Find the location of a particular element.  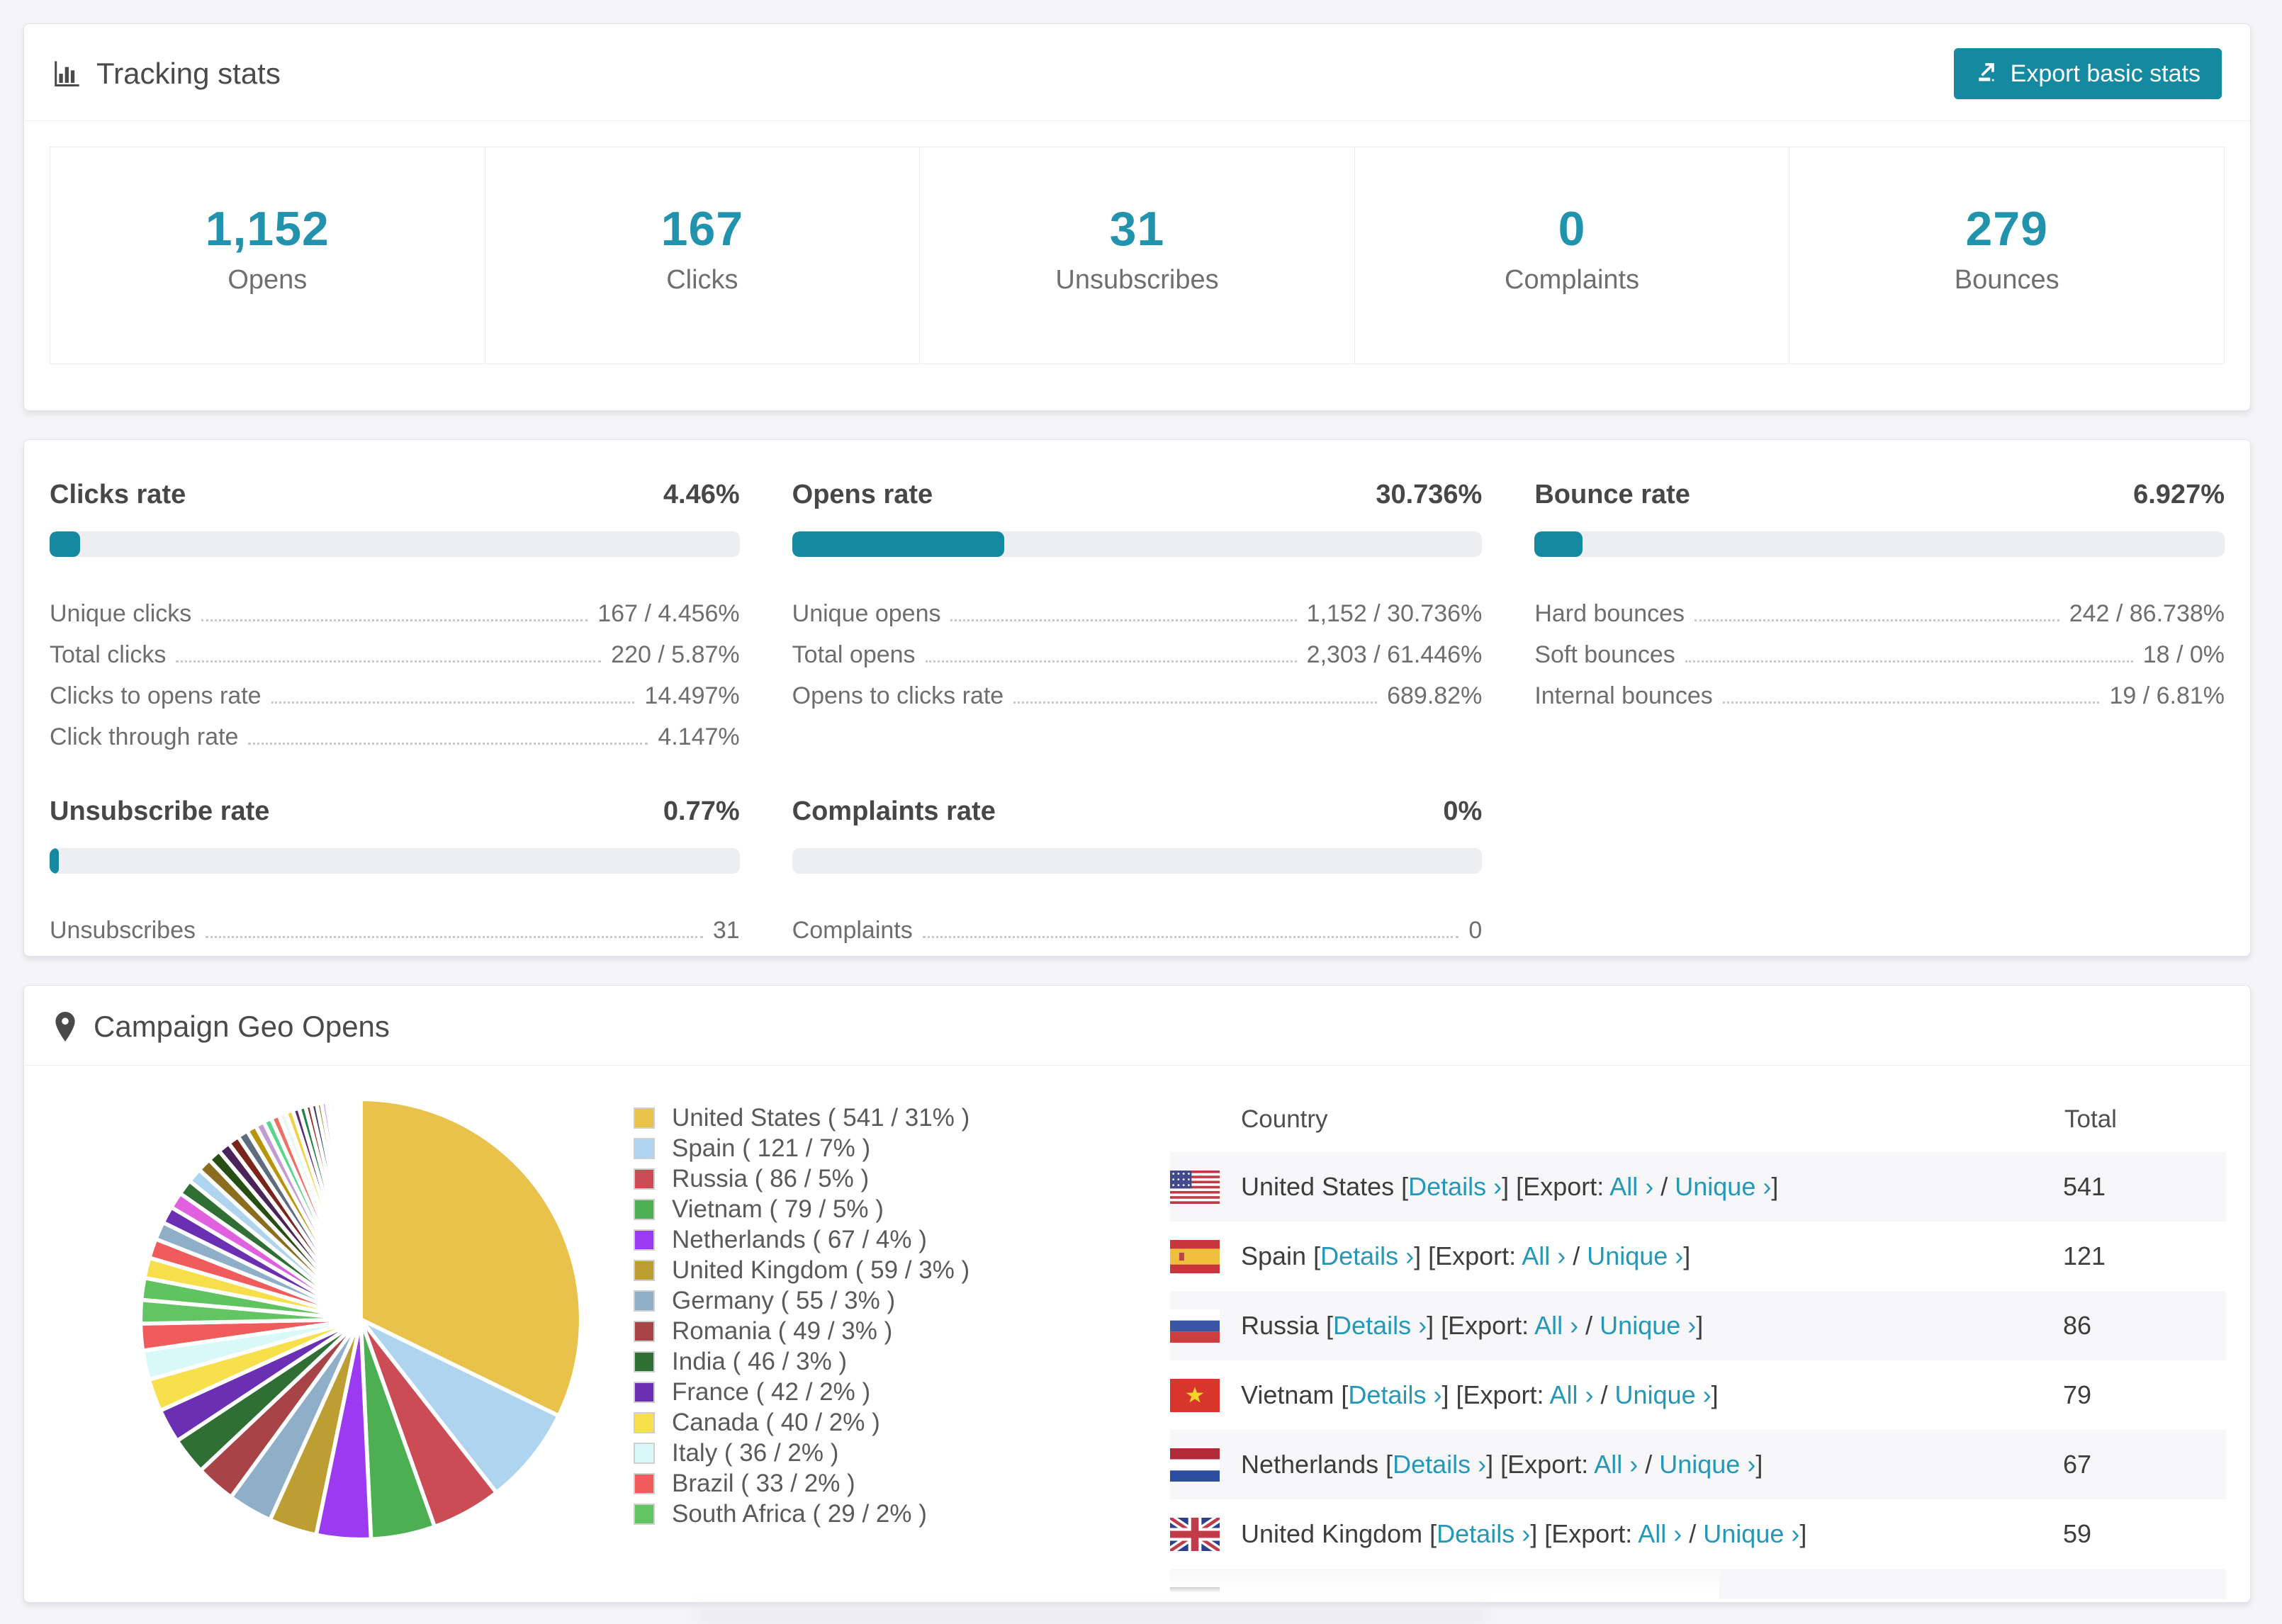

stat-box-clicks: 167 Clicks is located at coordinates (702, 255).